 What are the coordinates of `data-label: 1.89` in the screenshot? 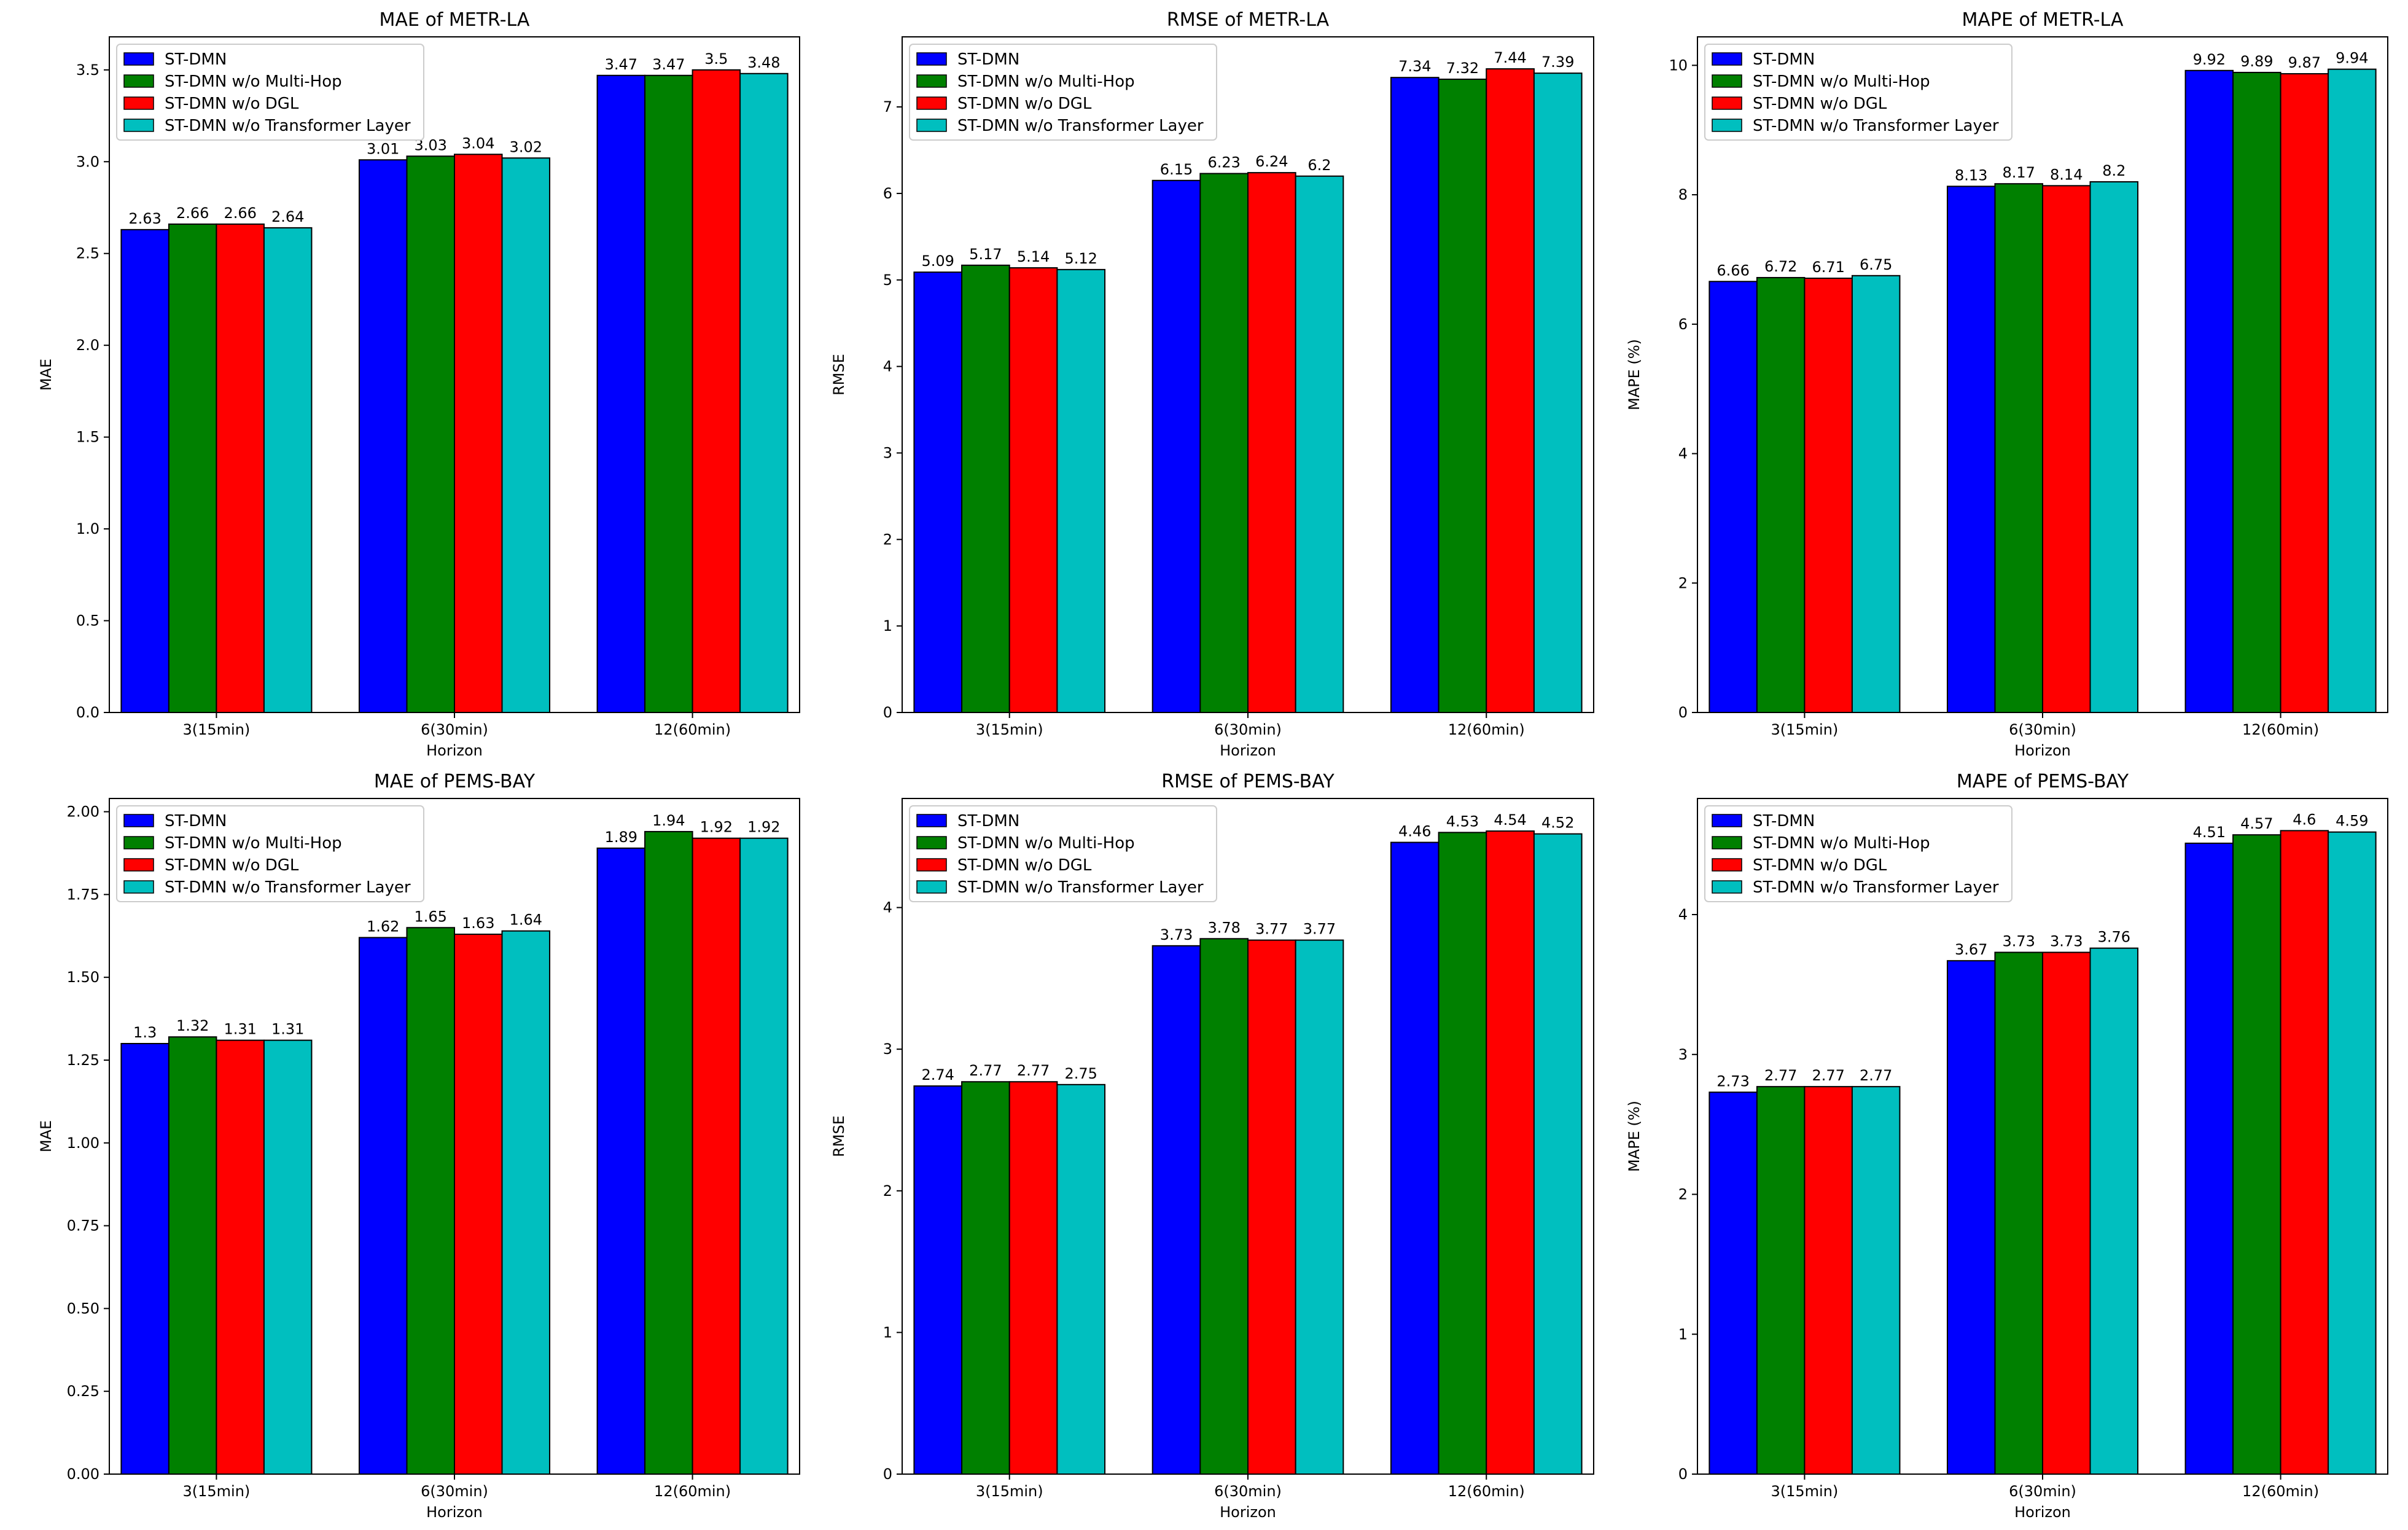 It's located at (621, 837).